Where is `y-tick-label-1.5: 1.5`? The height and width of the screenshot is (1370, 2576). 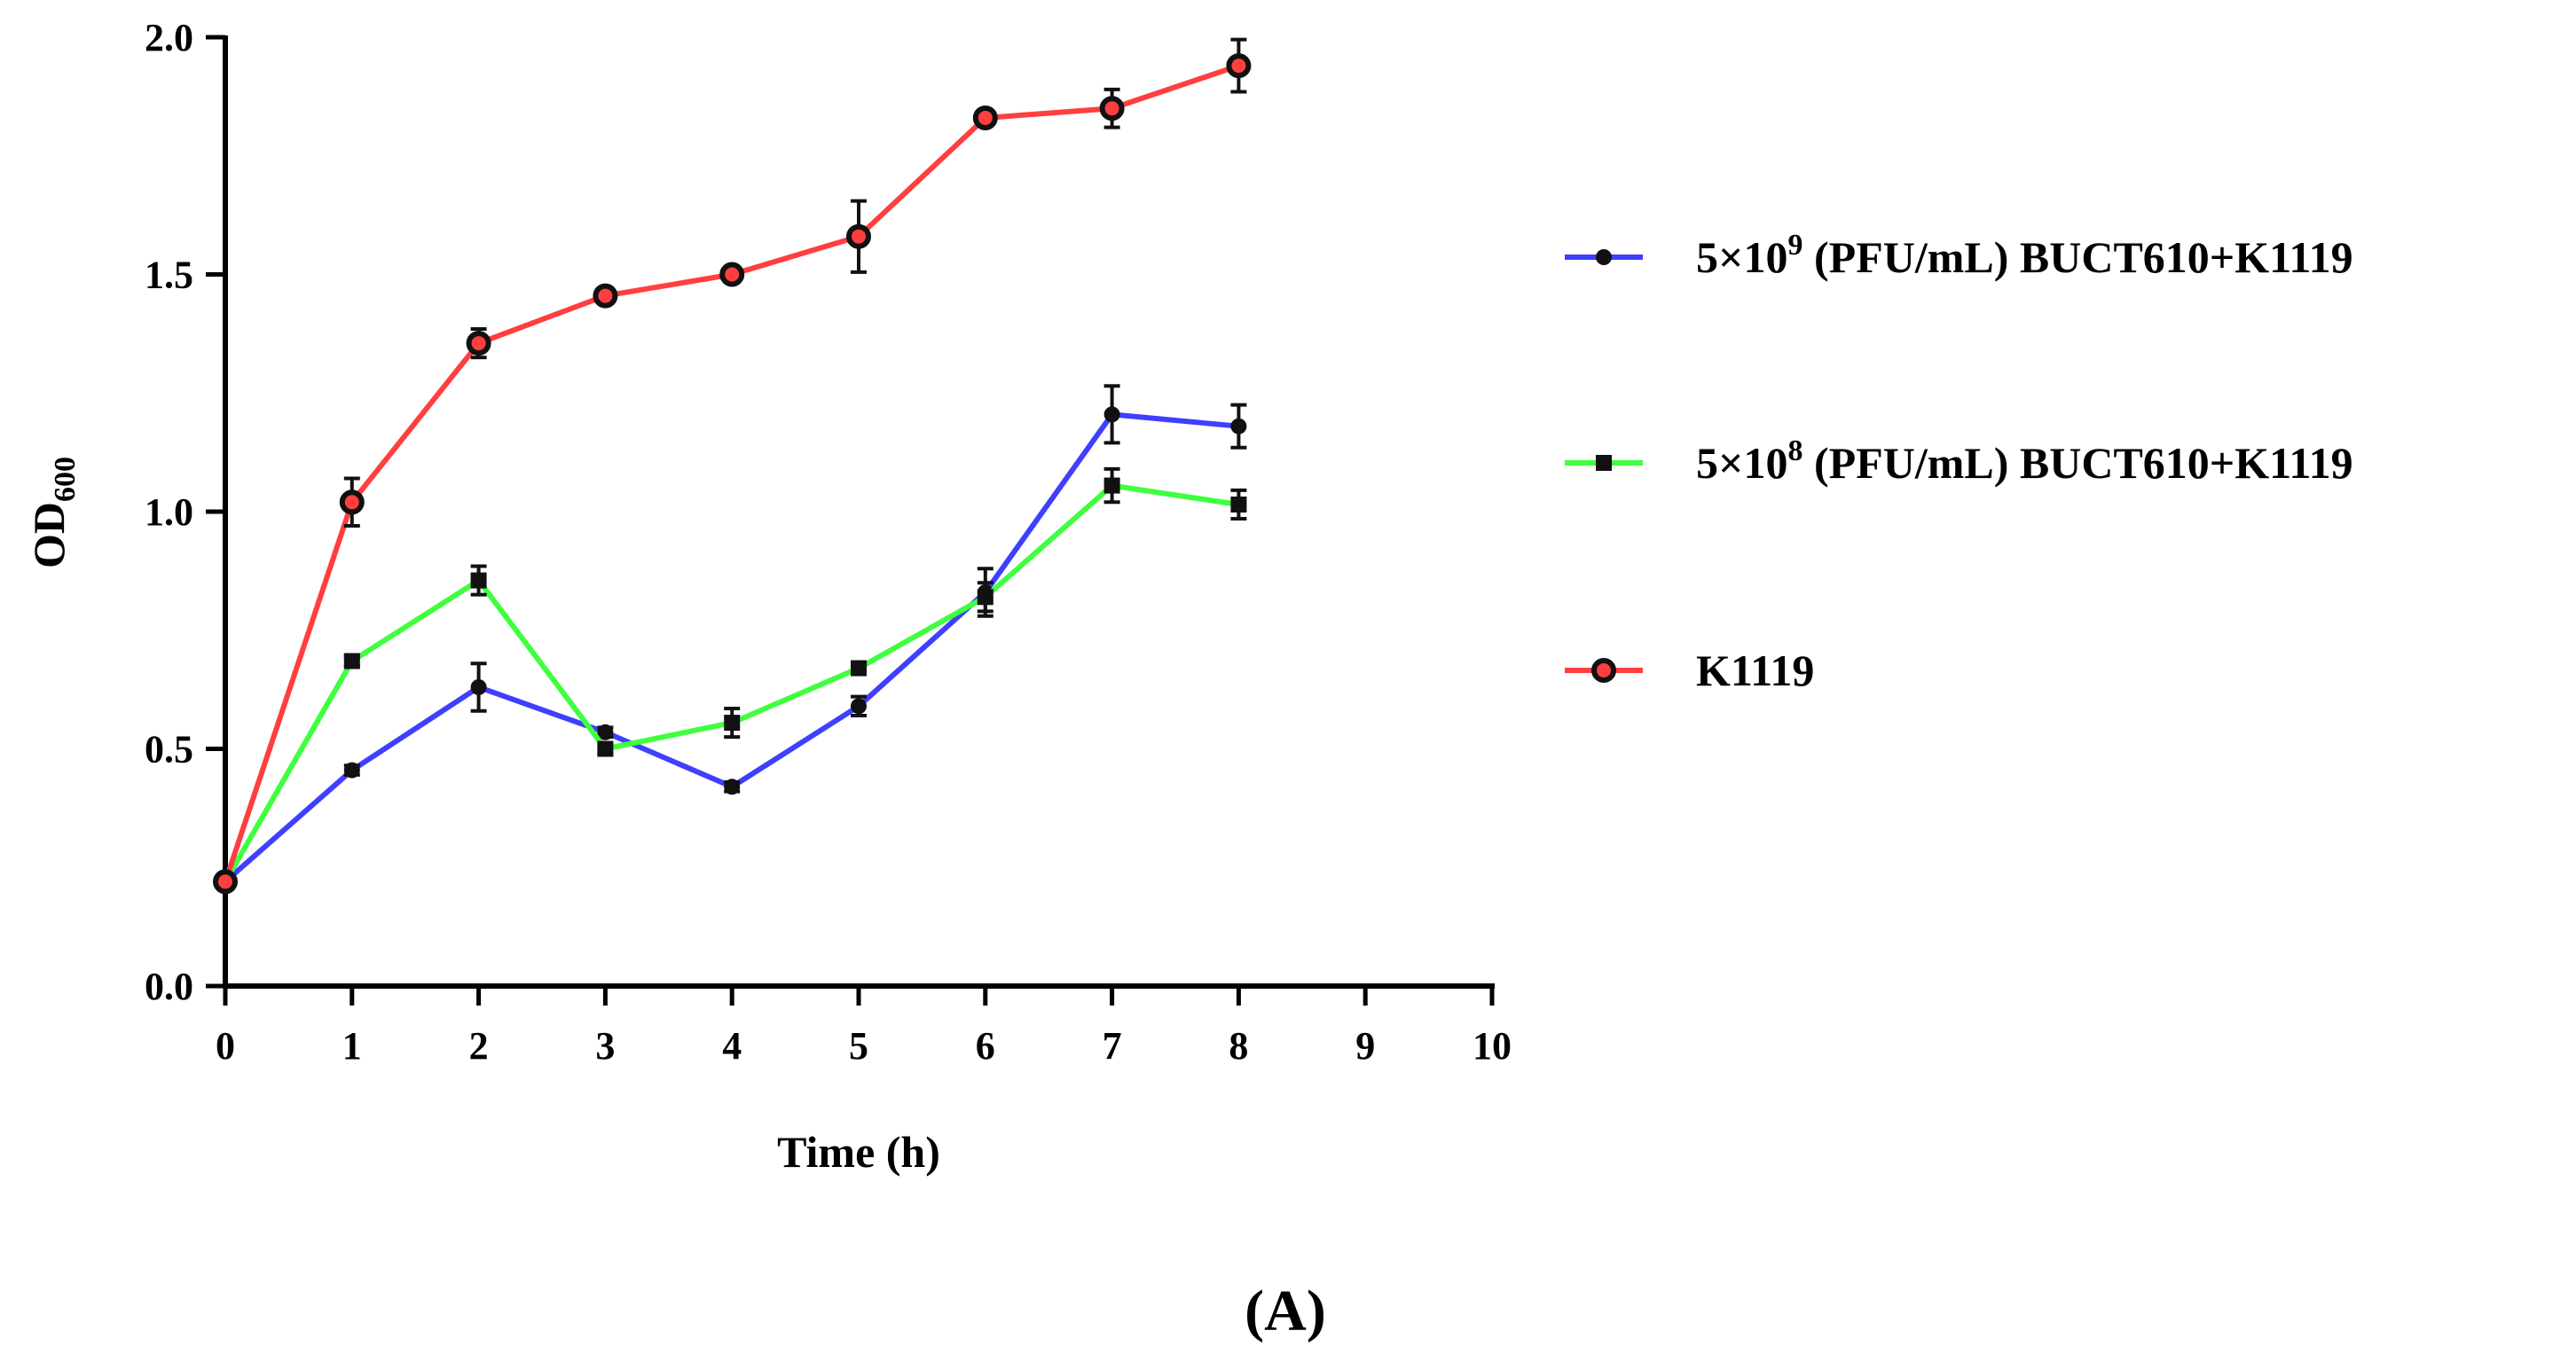 y-tick-label-1.5: 1.5 is located at coordinates (169, 275).